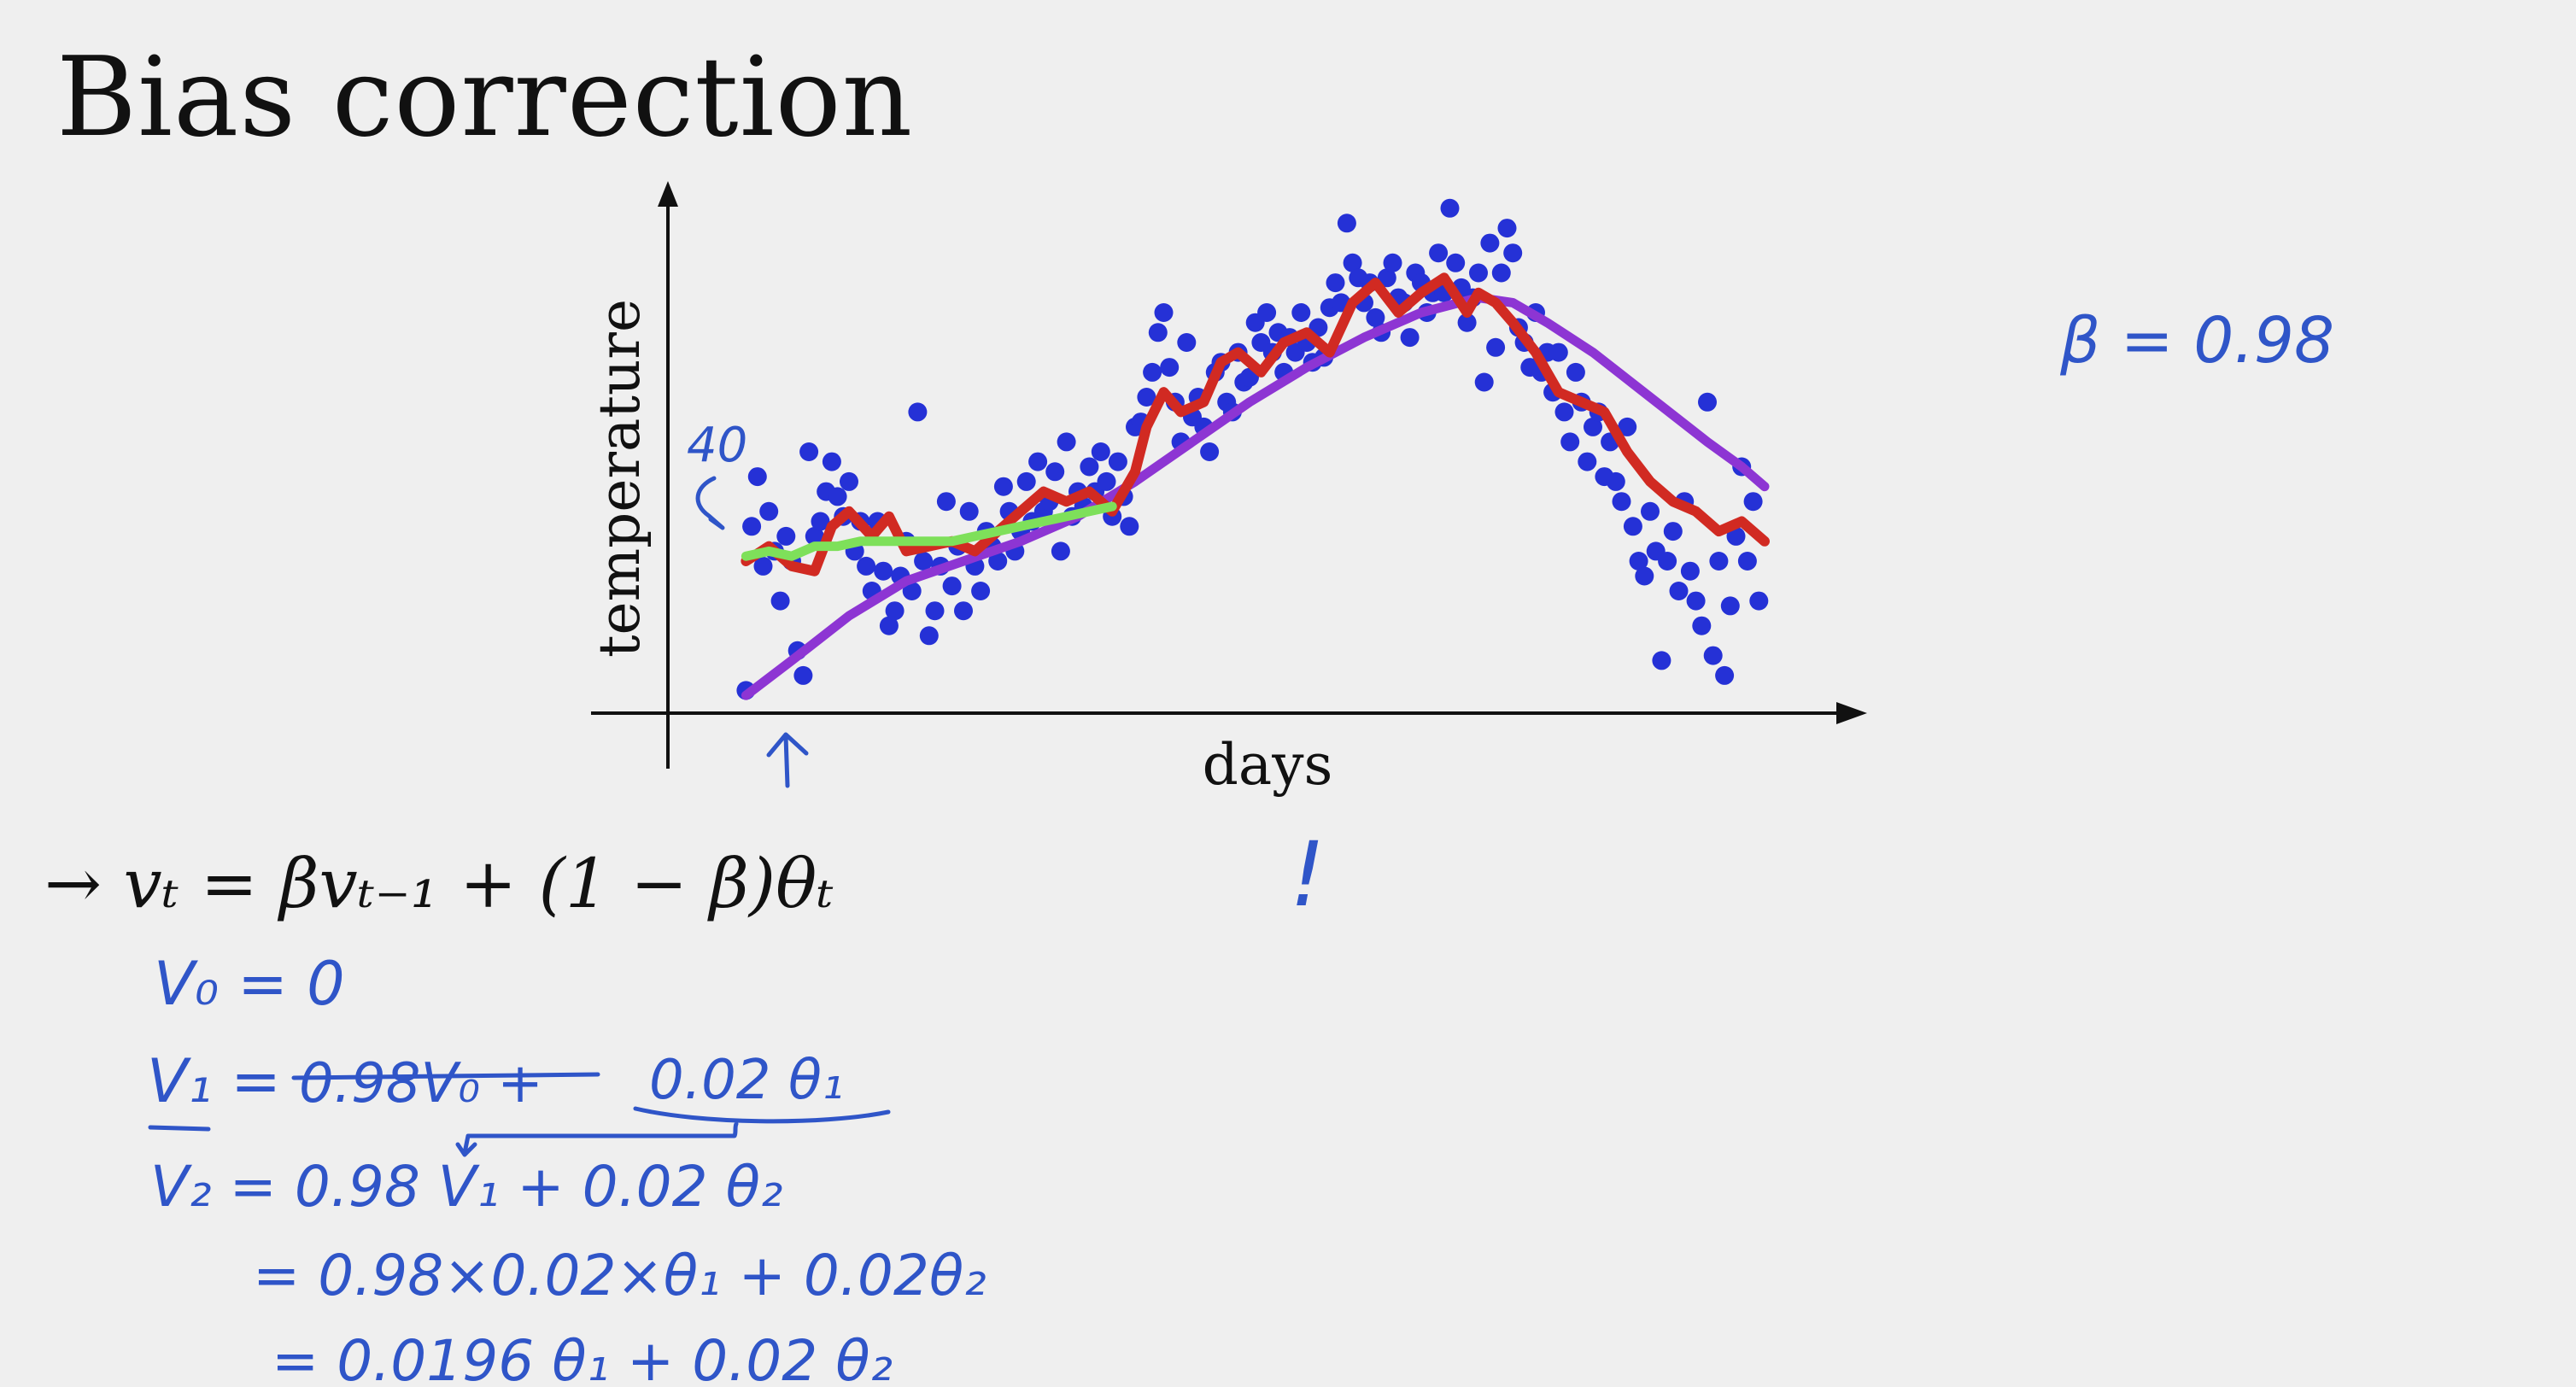 This screenshot has height=1387, width=2576. What do you see at coordinates (746, 1080) in the screenshot?
I see `derivation-v1-rest: 0.02 θ₁` at bounding box center [746, 1080].